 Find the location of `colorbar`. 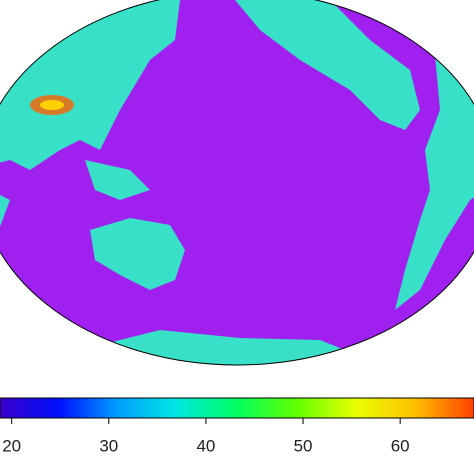

colorbar is located at coordinates (237, 408).